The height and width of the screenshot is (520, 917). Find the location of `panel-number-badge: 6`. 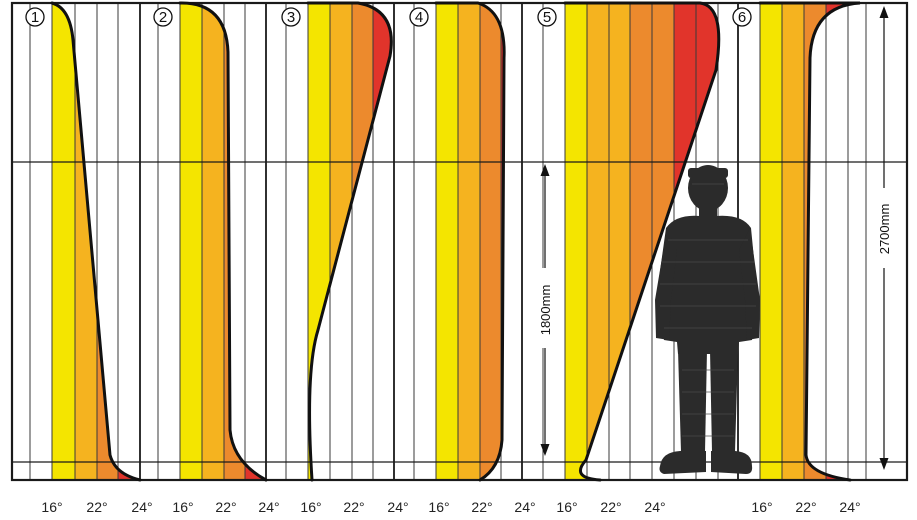

panel-number-badge: 6 is located at coordinates (742, 17).